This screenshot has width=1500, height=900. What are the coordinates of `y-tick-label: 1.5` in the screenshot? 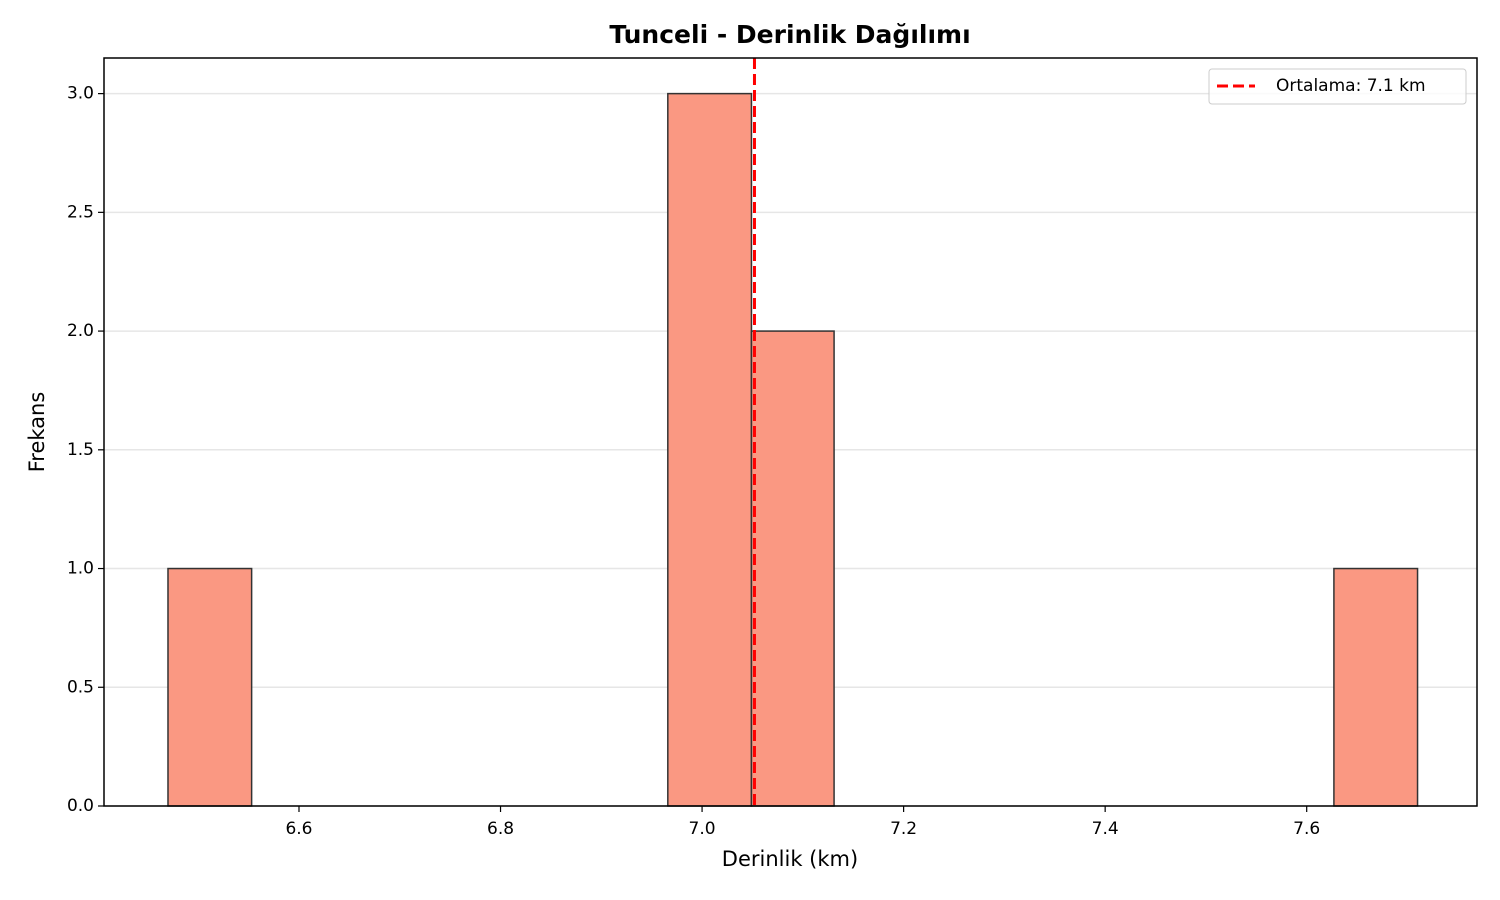 It's located at (80, 450).